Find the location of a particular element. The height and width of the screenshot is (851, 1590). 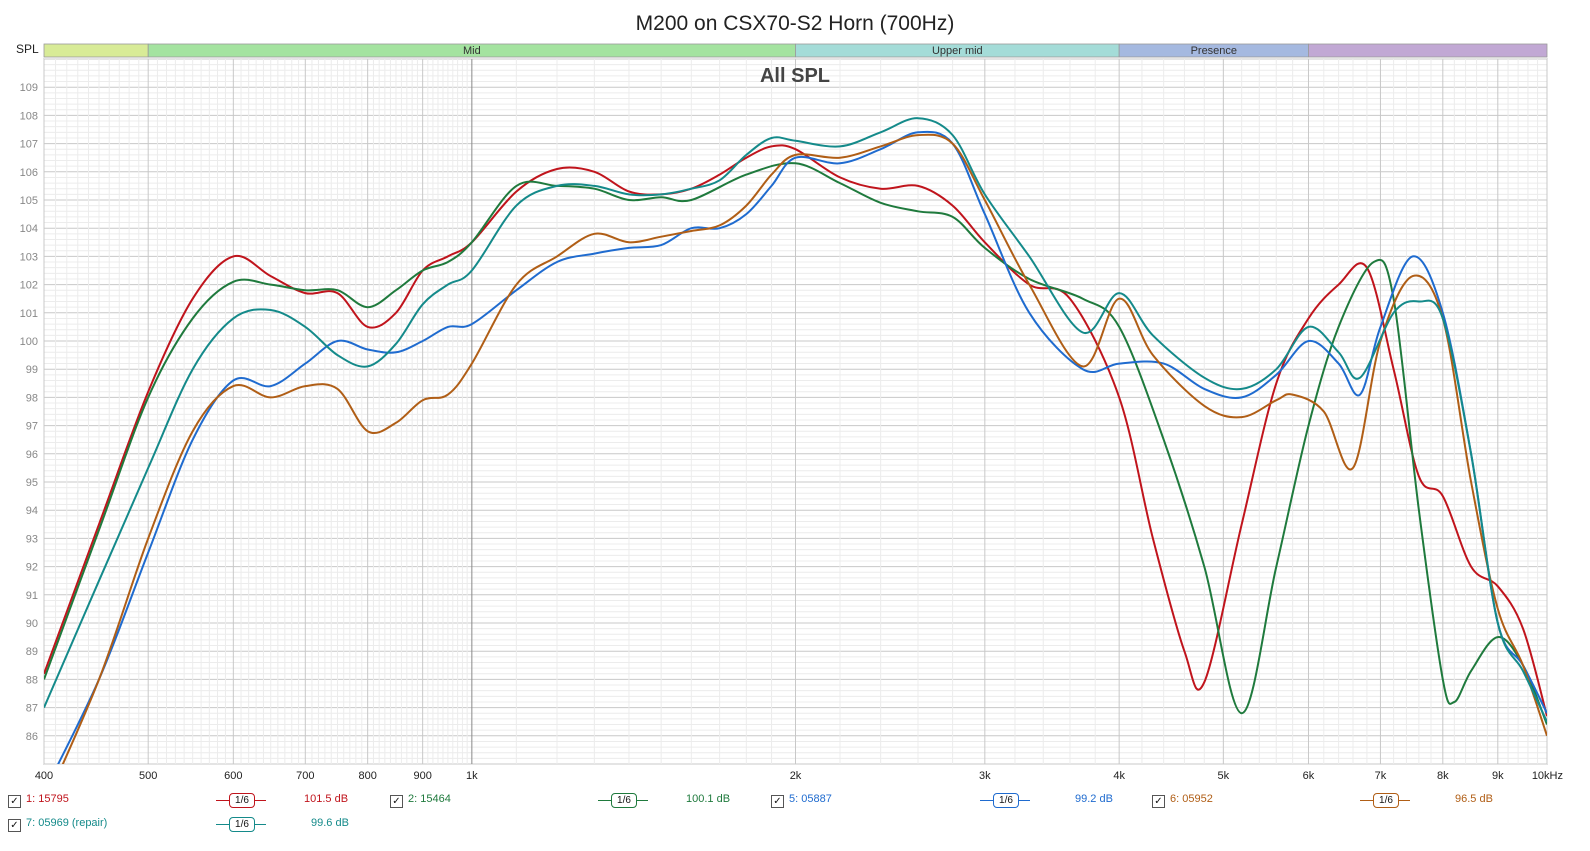

y-axis-label: SPL is located at coordinates (27, 49).